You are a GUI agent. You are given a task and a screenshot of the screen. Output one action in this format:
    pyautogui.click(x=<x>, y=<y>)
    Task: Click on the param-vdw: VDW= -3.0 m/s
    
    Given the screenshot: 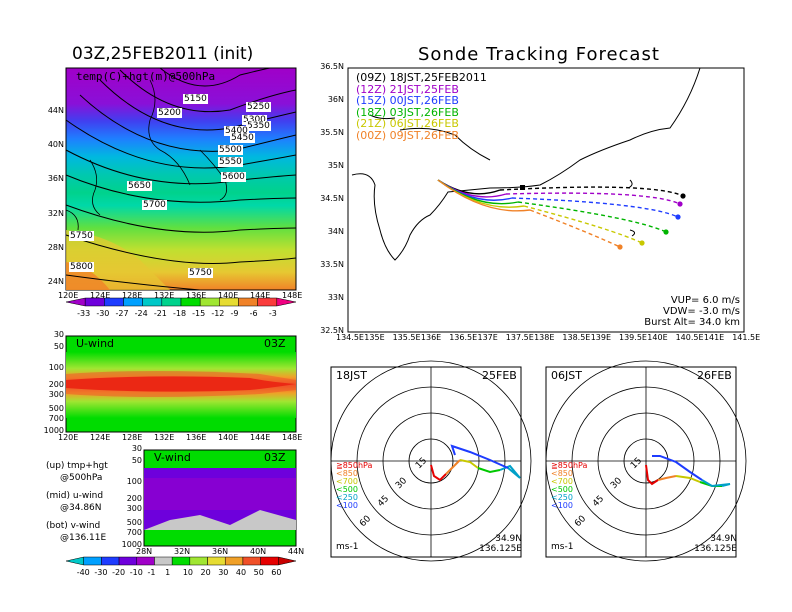 What is the action you would take?
    pyautogui.click(x=701, y=311)
    